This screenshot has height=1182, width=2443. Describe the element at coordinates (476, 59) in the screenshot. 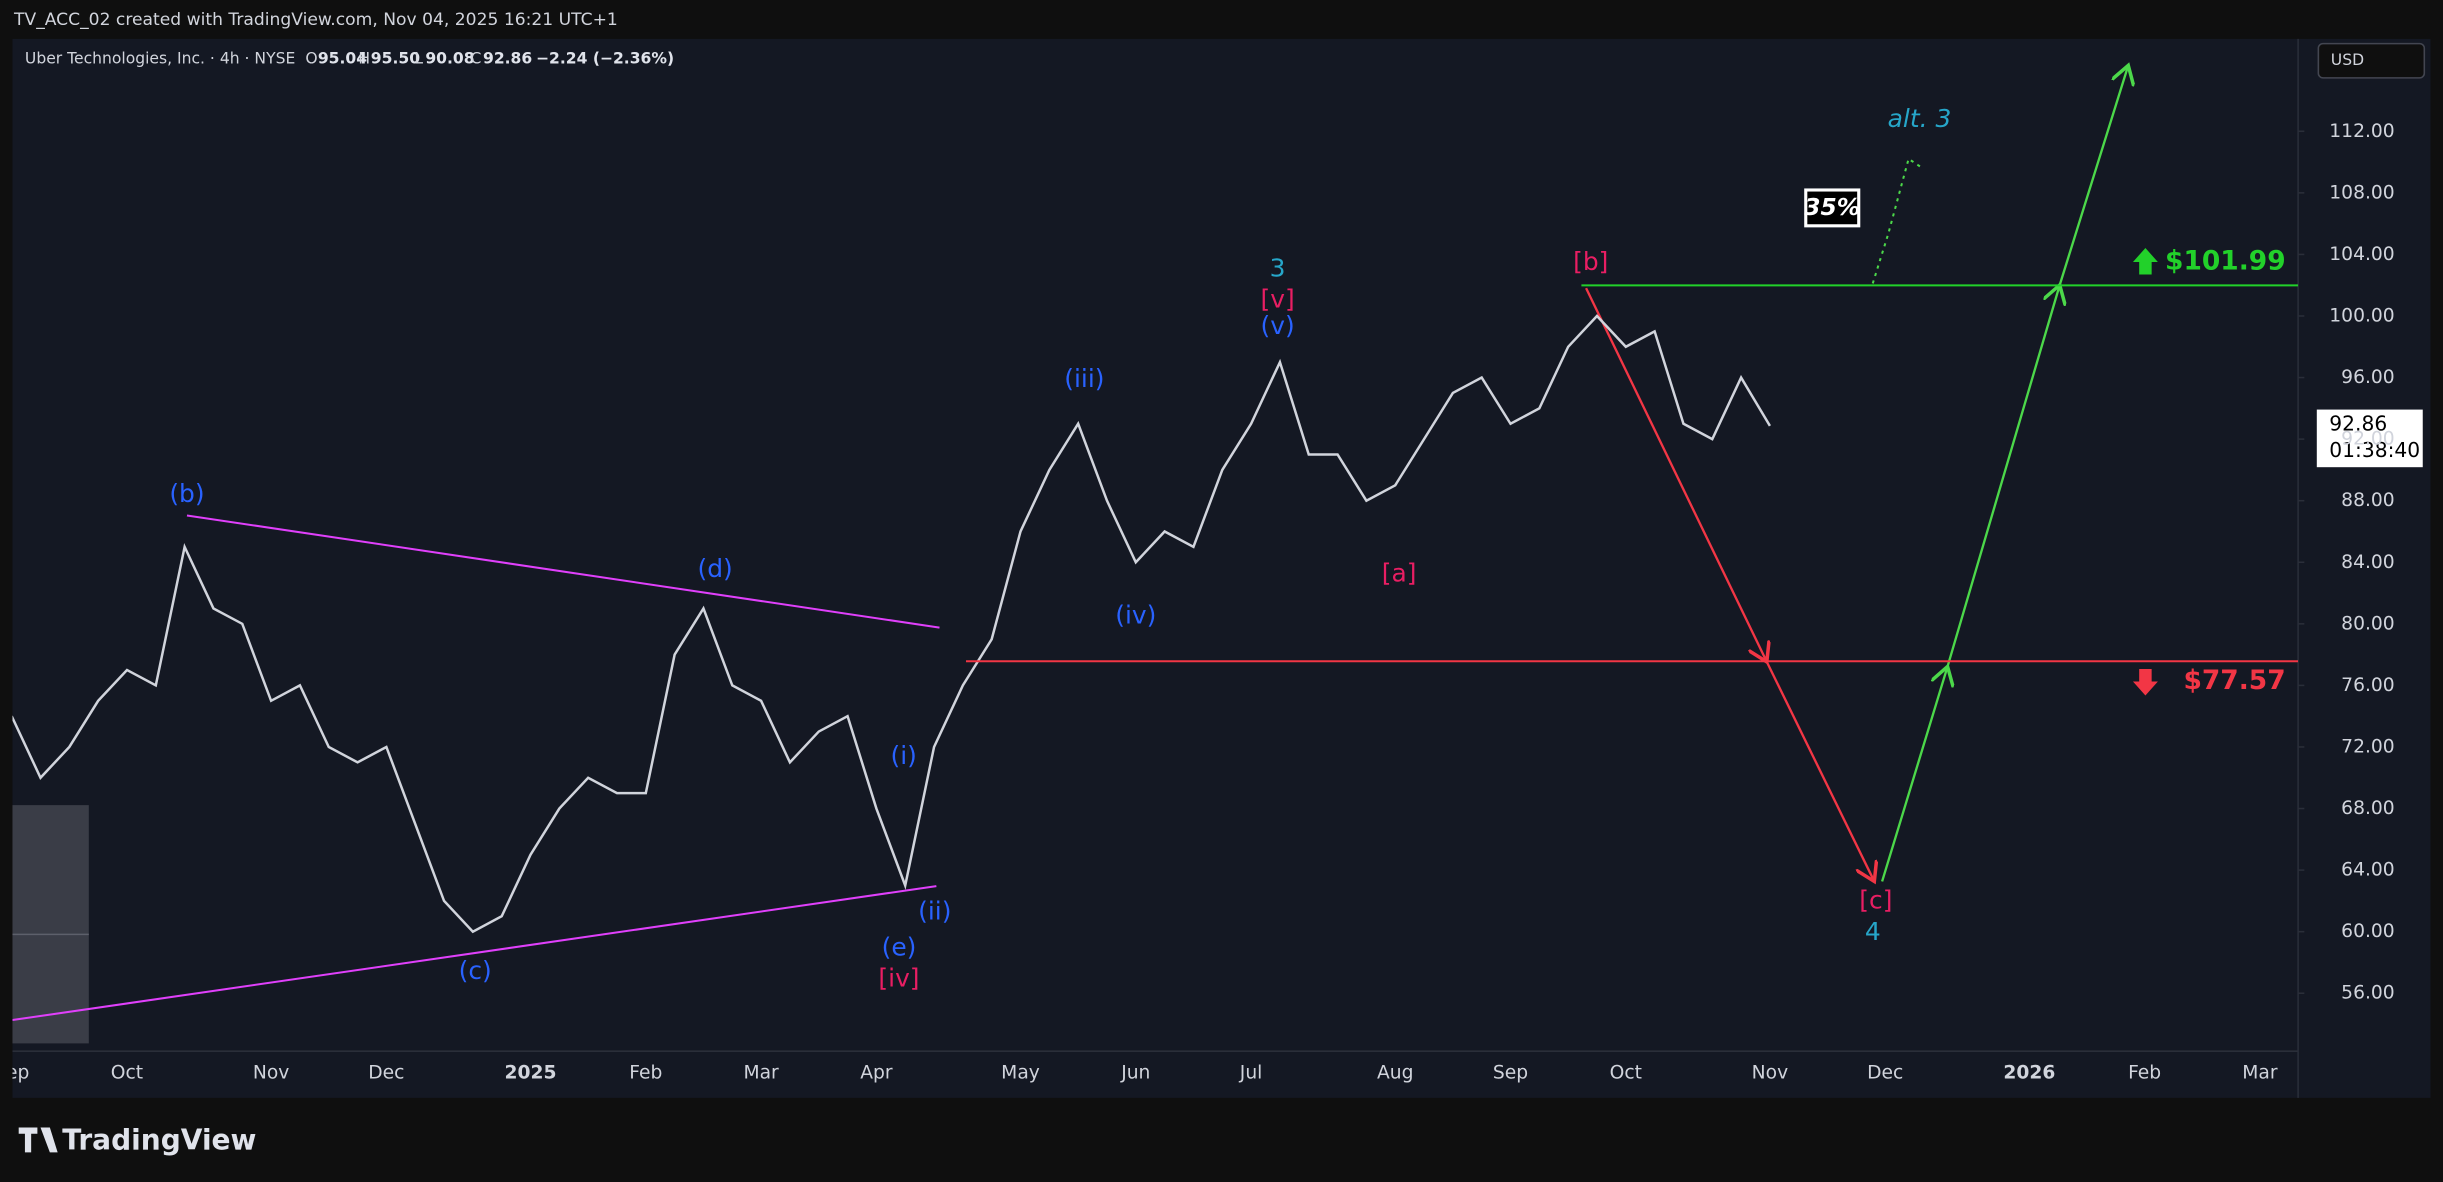

I see `close-label: C` at that location.